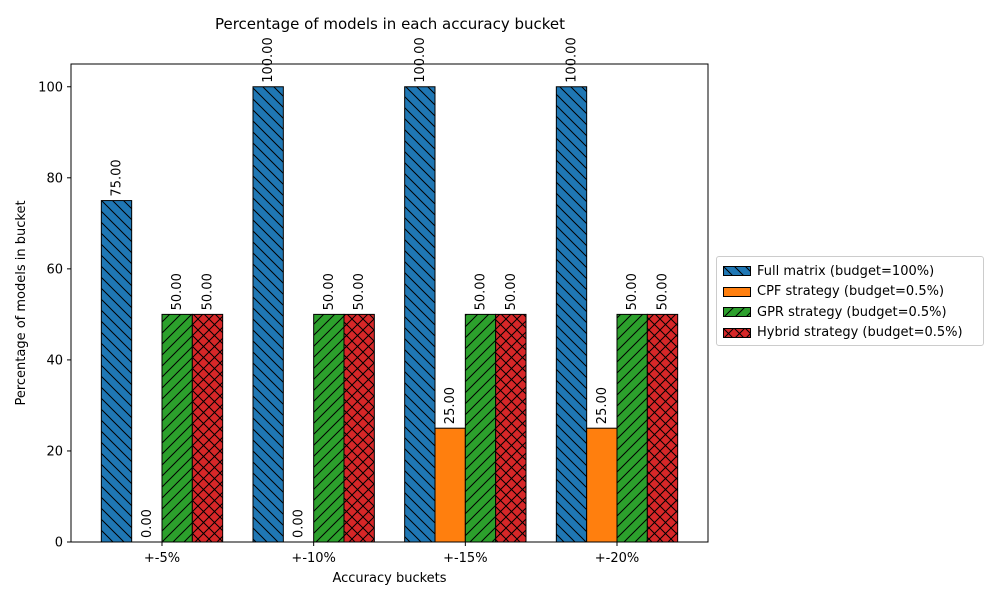  I want to click on value-label-s1-c2: 25.00, so click(450, 405).